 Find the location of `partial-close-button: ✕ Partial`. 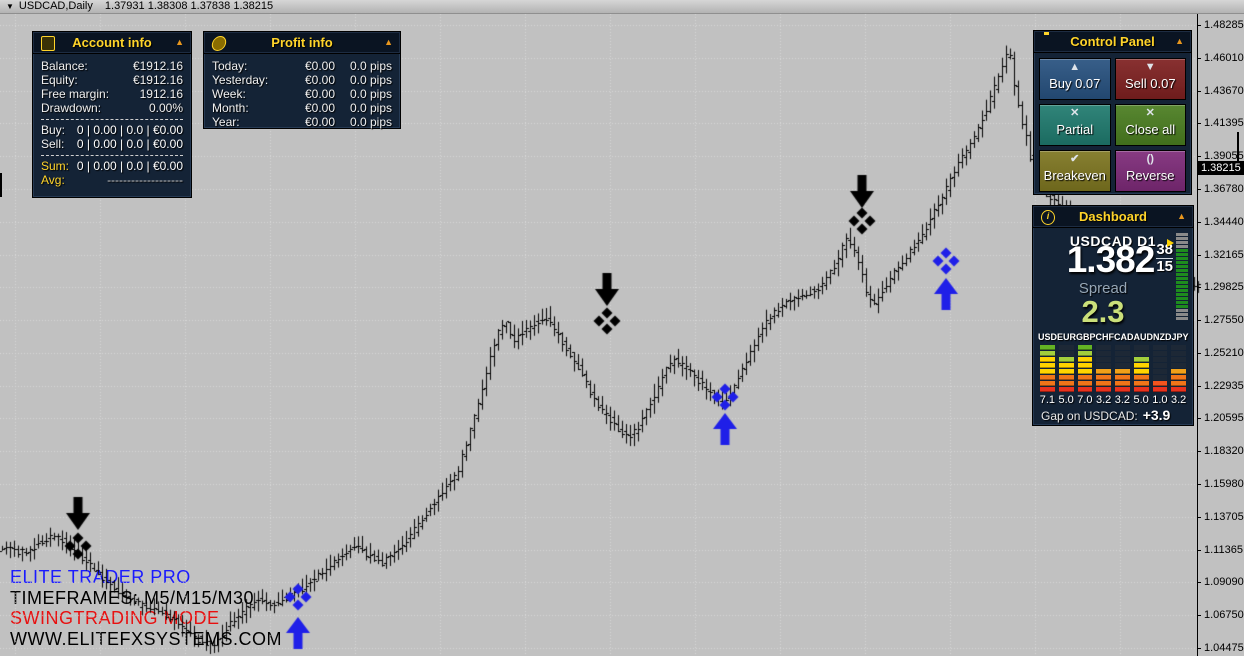

partial-close-button: ✕ Partial is located at coordinates (1075, 125).